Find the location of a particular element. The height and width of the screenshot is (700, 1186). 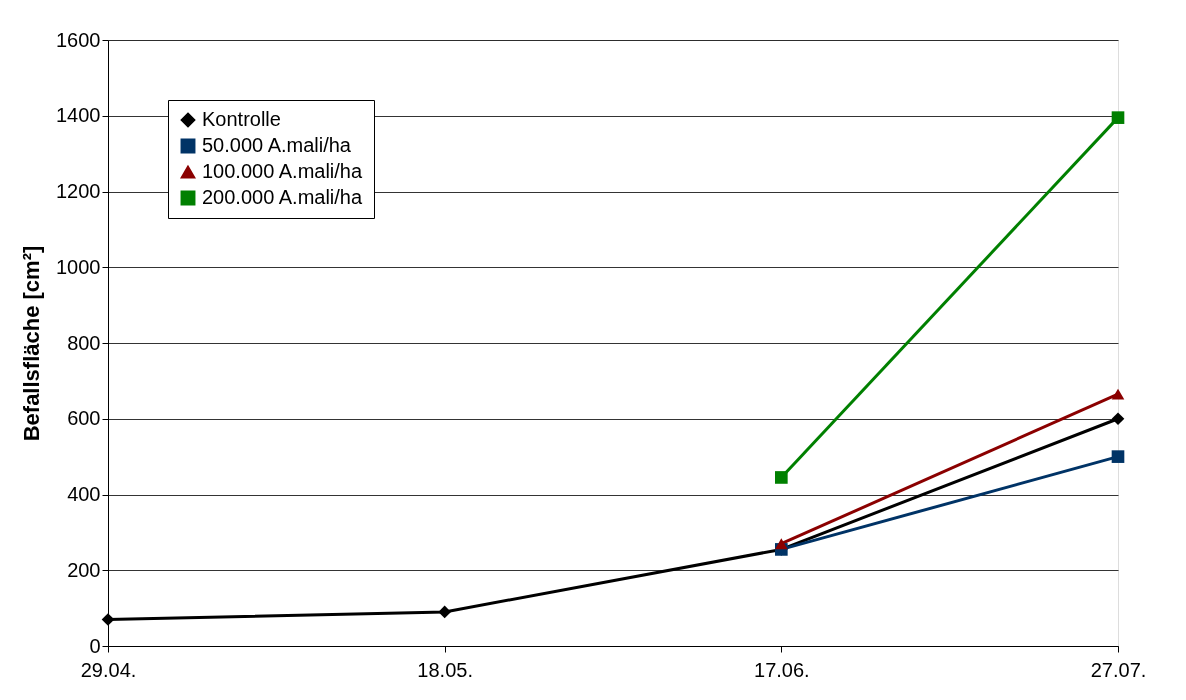

y-tick-label: 1000 is located at coordinates (78, 266).